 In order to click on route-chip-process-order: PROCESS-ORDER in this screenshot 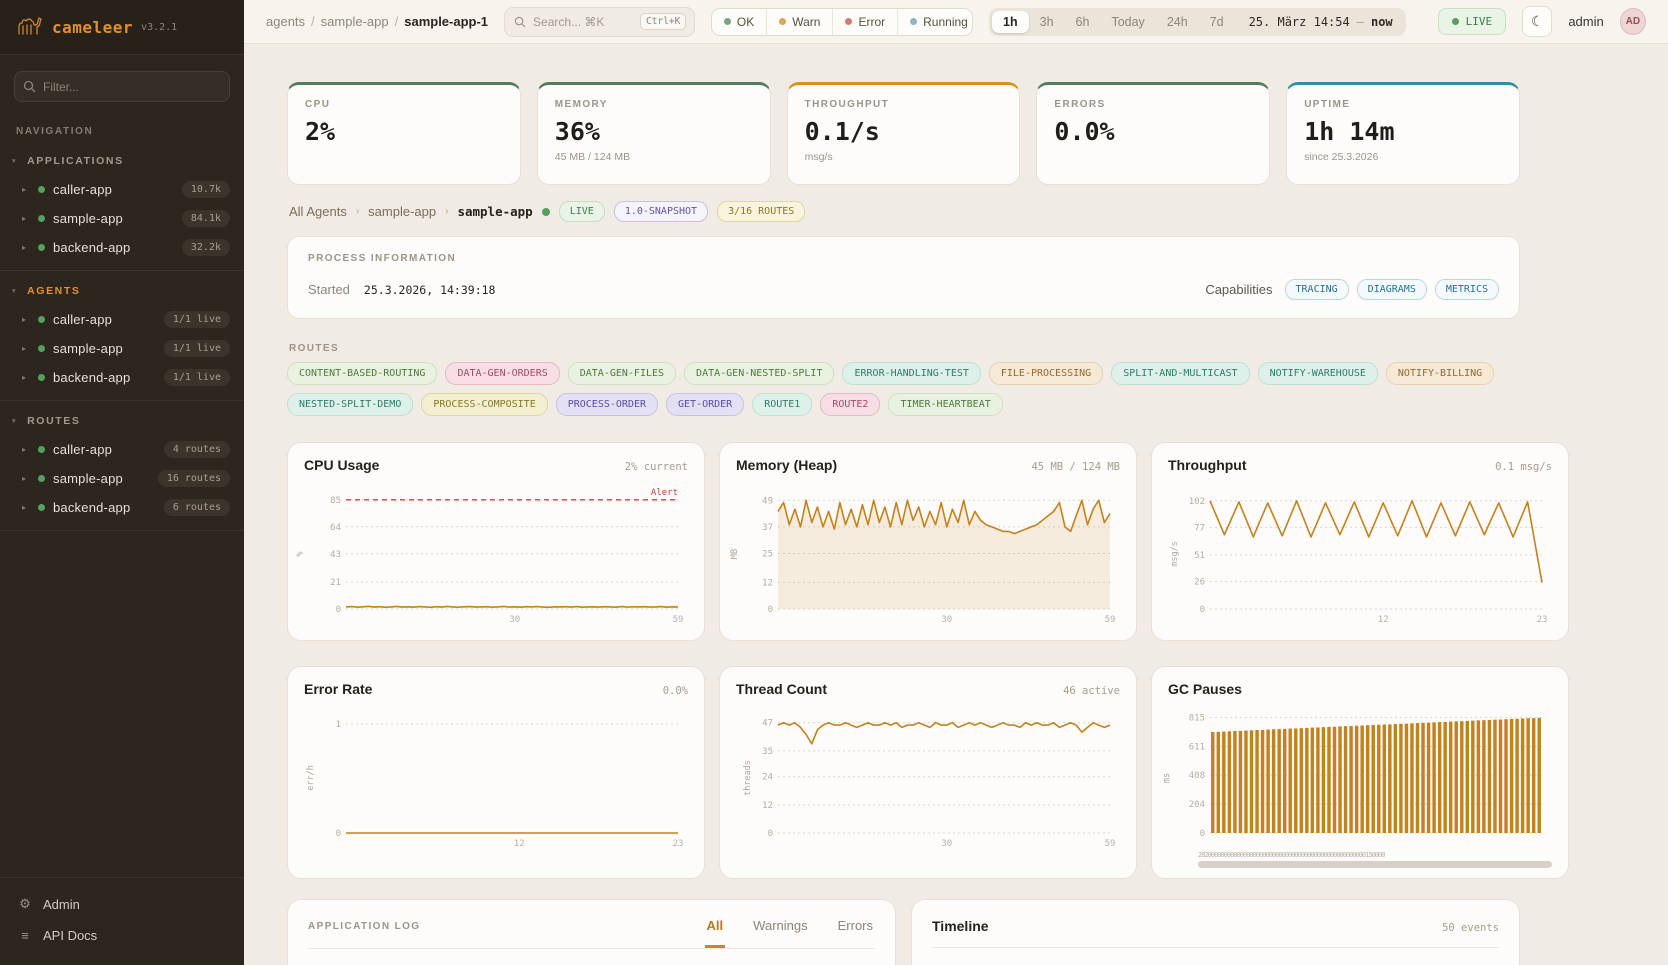, I will do `click(606, 404)`.